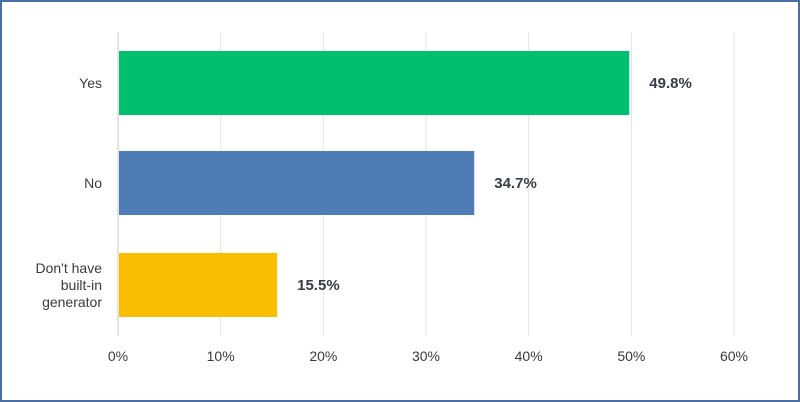 This screenshot has width=800, height=402. What do you see at coordinates (631, 356) in the screenshot?
I see `x-tick-label: 50%` at bounding box center [631, 356].